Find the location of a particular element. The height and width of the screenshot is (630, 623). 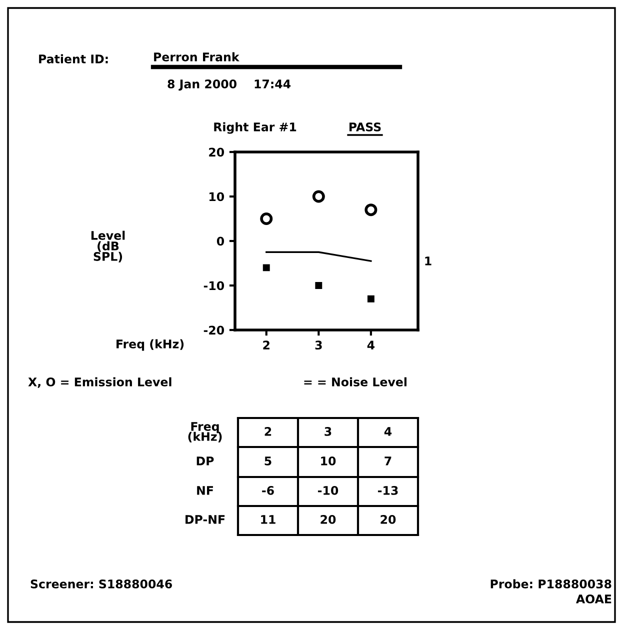

text: 5 is located at coordinates (268, 461).